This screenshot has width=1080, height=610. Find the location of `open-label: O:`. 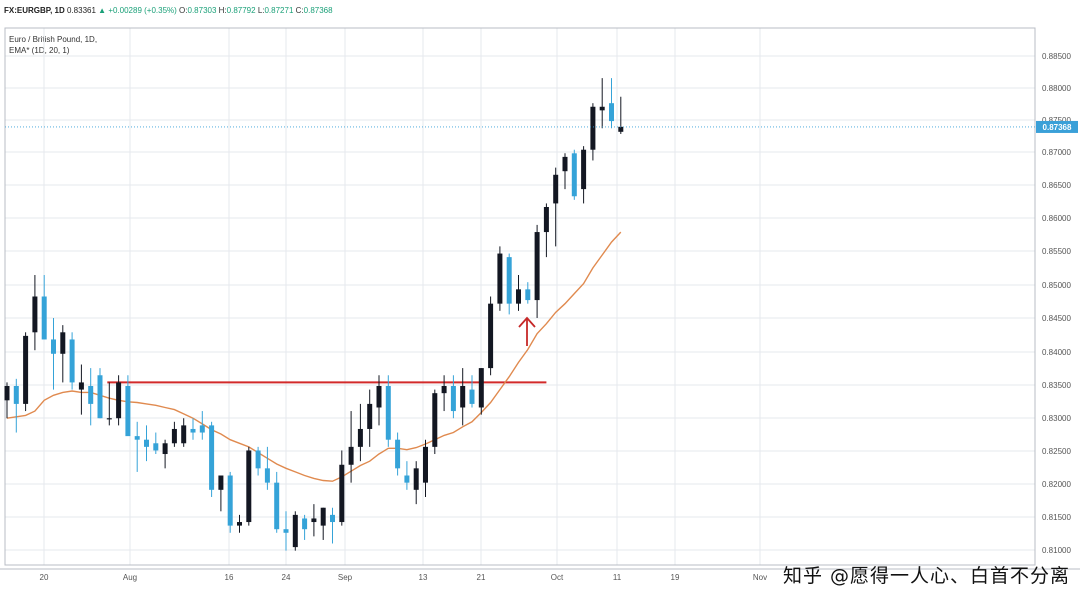

open-label: O: is located at coordinates (183, 10).